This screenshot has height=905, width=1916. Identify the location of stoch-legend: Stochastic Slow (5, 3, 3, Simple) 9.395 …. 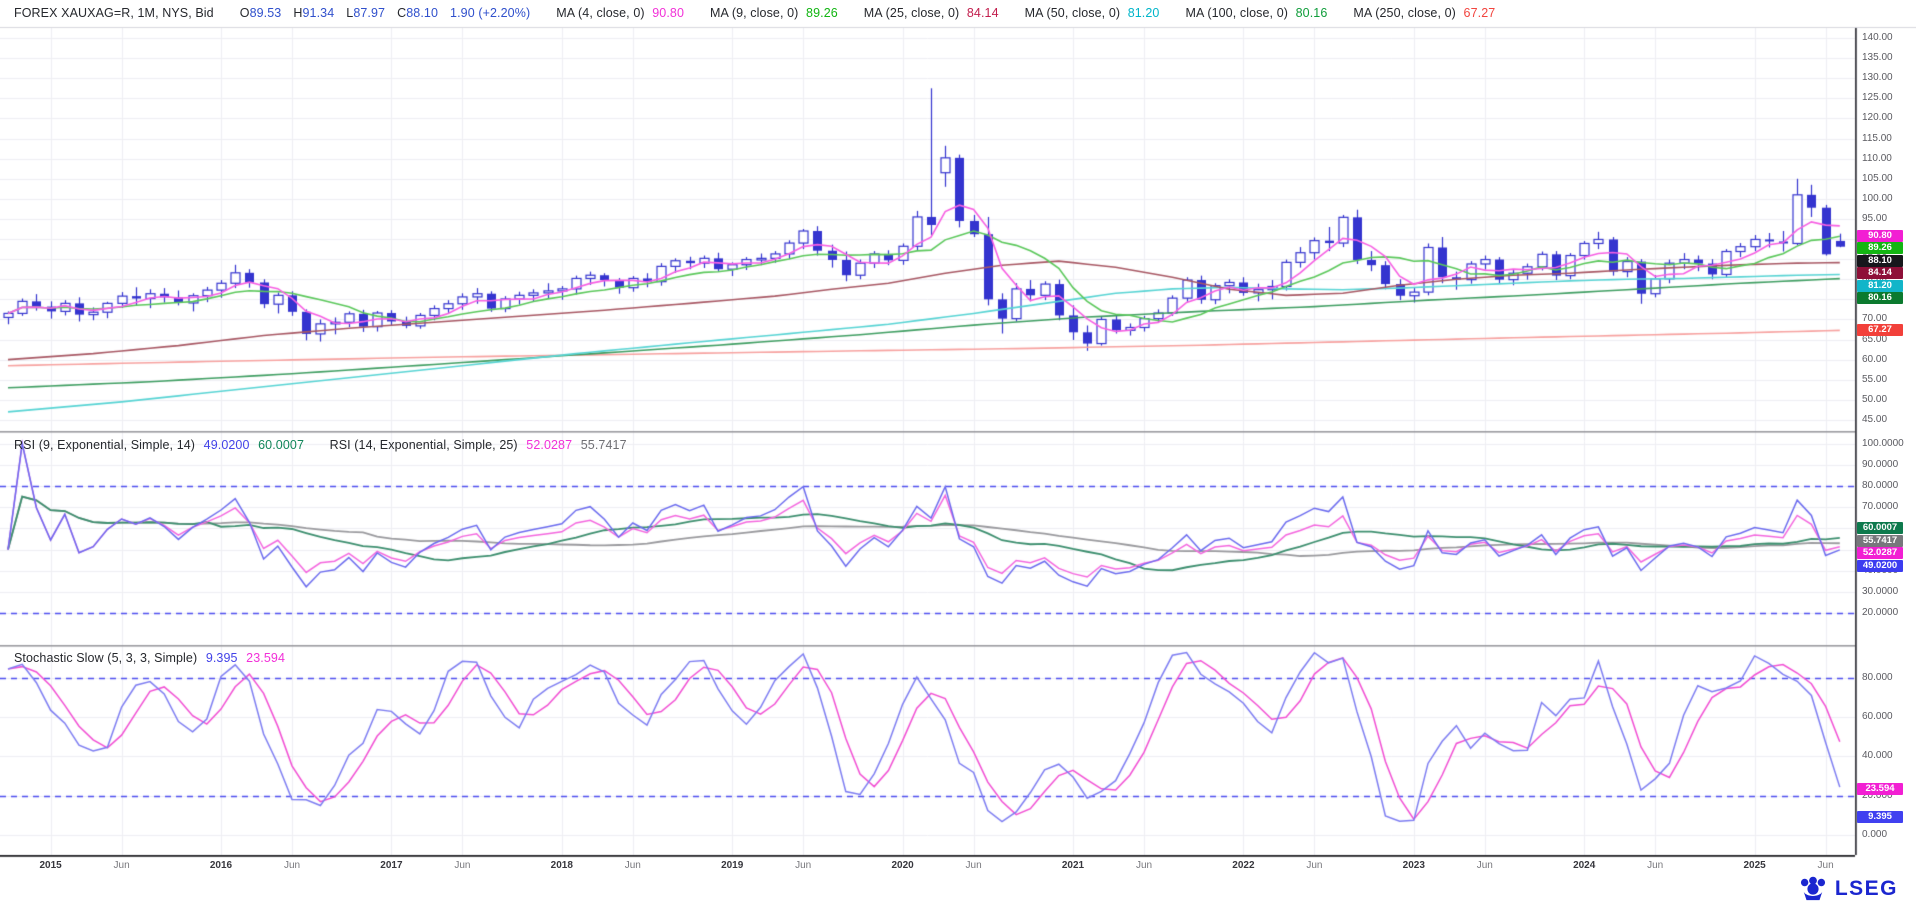
(149, 658).